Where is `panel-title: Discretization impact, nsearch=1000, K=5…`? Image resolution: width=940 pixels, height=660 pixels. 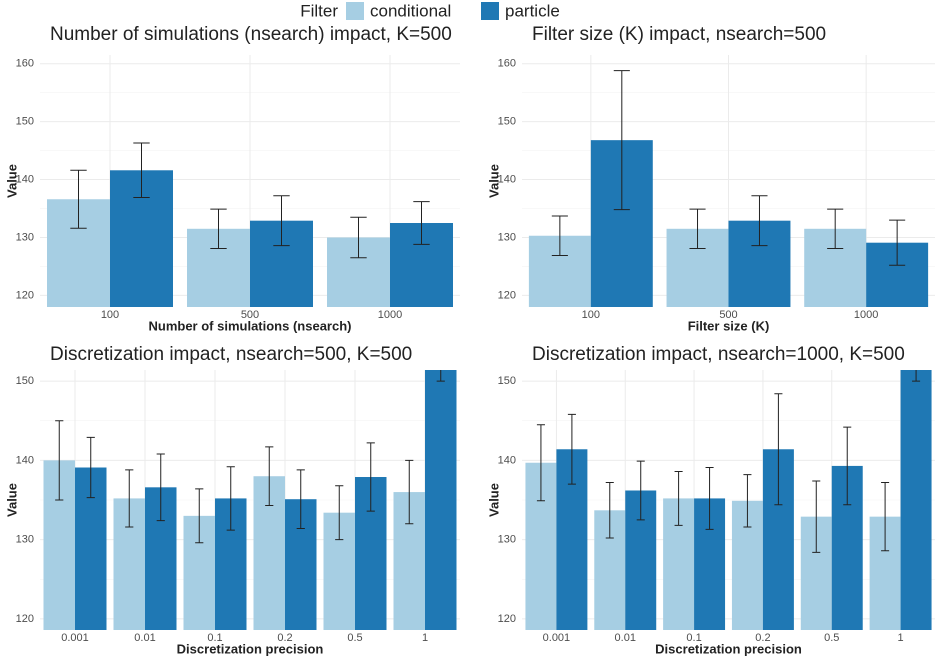
panel-title: Discretization impact, nsearch=1000, K=5… is located at coordinates (718, 354).